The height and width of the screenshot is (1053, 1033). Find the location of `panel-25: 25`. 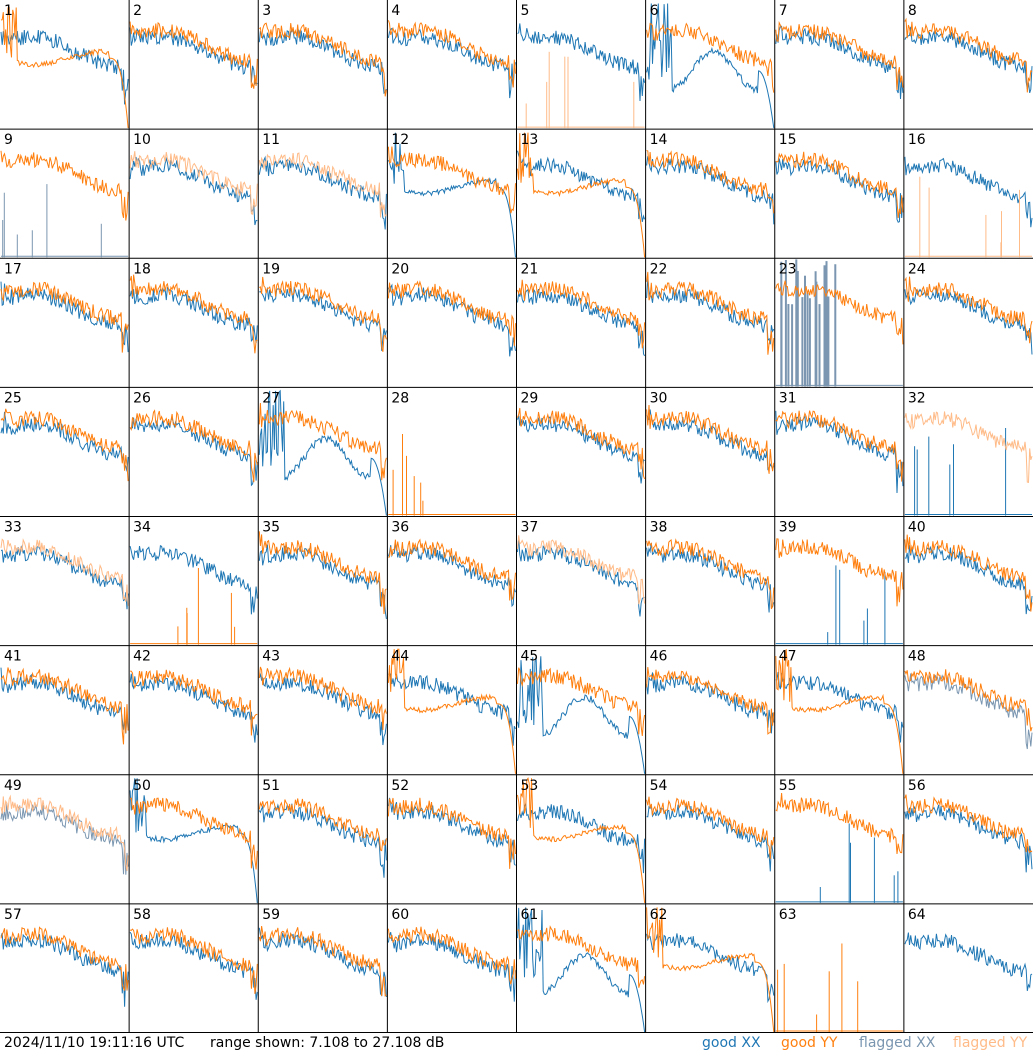

panel-25: 25 is located at coordinates (64, 436).